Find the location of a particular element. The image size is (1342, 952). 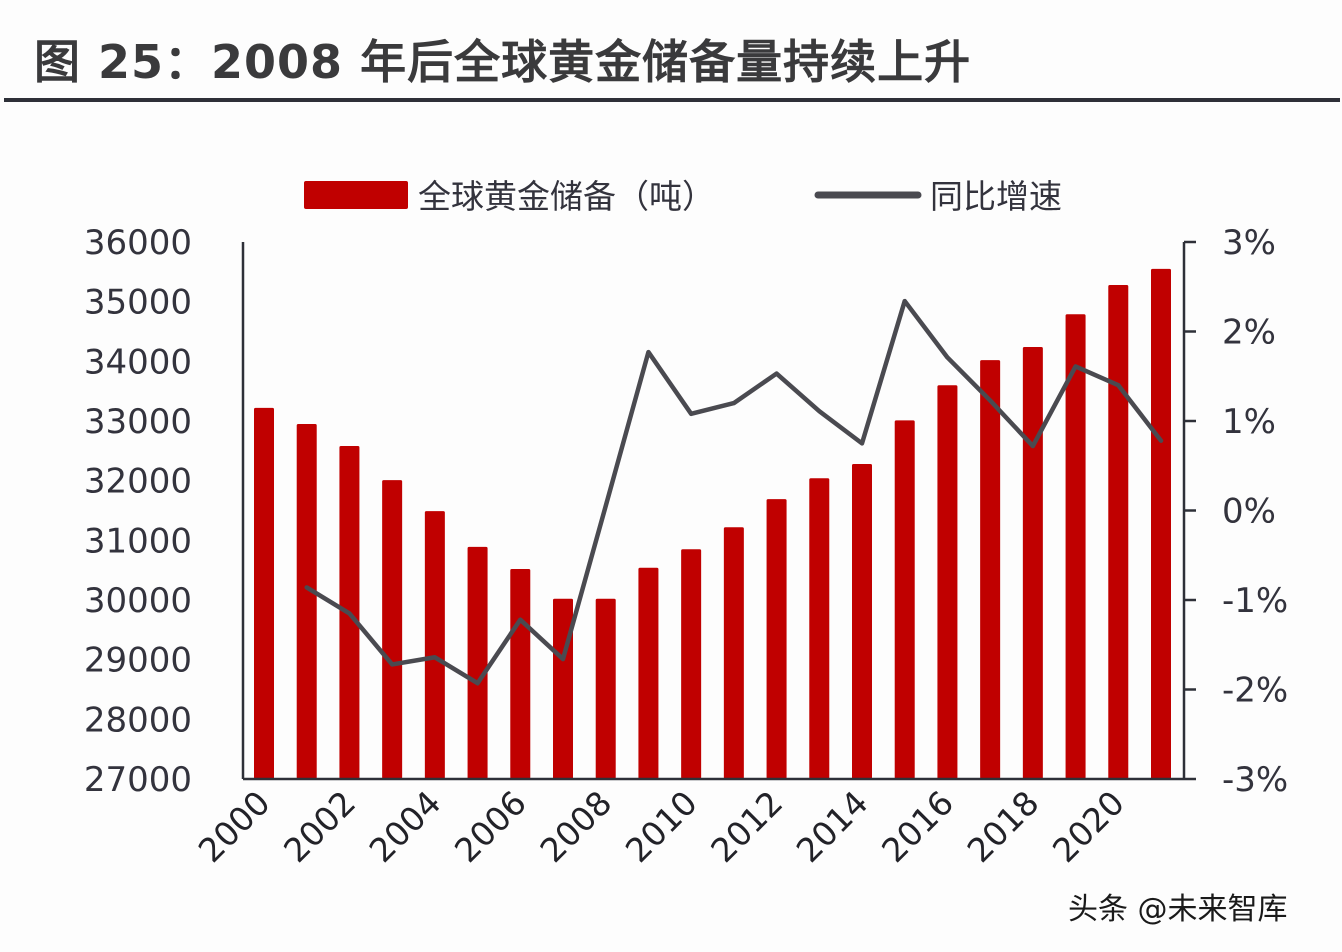

x-tick-label: 2014 is located at coordinates (832, 826).